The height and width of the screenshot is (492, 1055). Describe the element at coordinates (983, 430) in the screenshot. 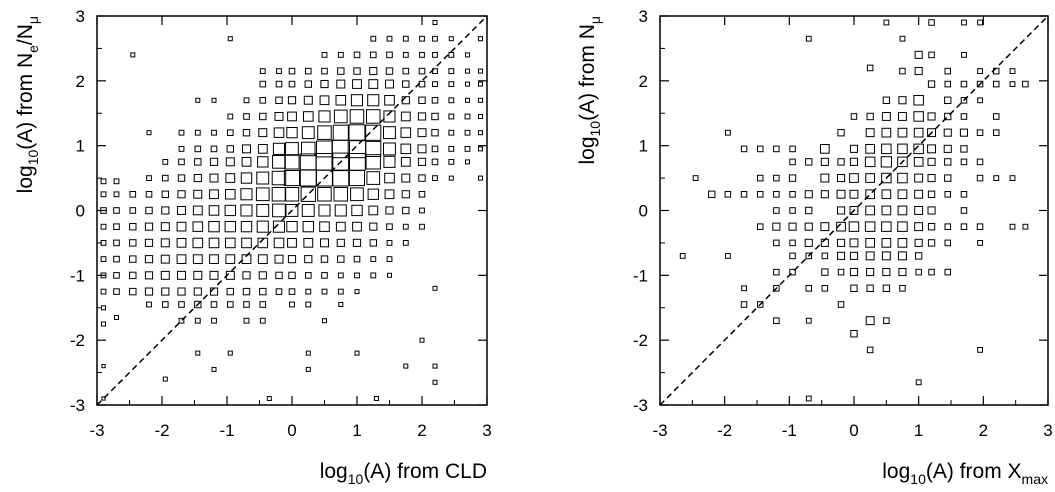

I see `right-x-tick-label: 2` at that location.